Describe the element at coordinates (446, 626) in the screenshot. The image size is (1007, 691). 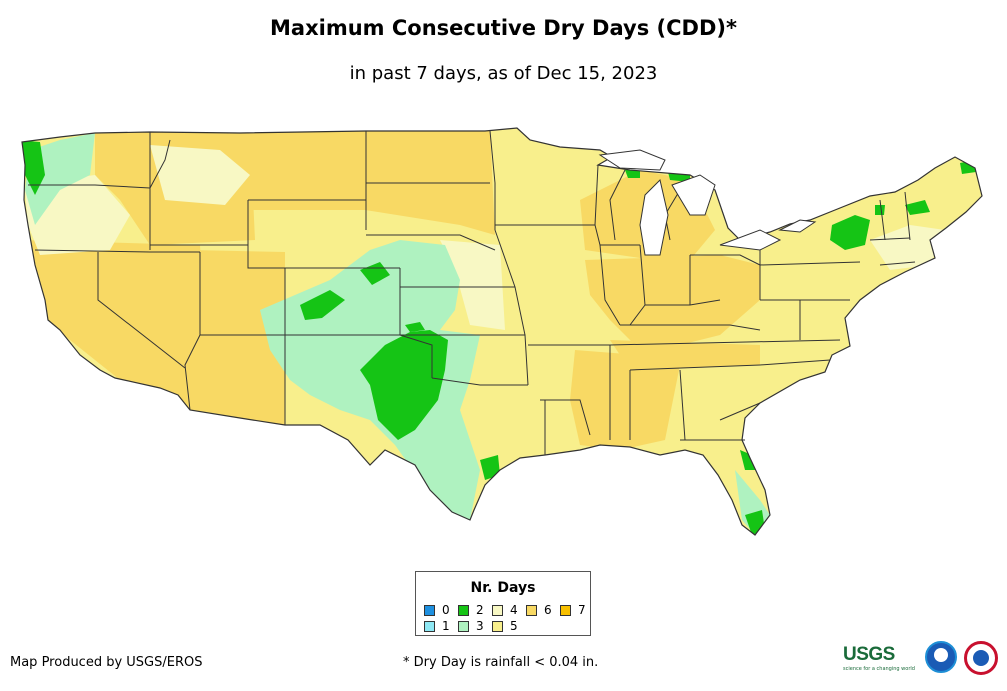
I see `legend-label: 1` at that location.